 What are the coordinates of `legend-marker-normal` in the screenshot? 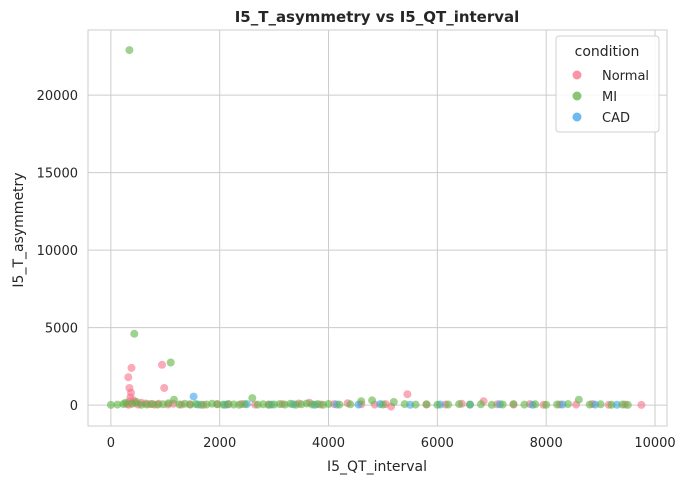 It's located at (577, 75).